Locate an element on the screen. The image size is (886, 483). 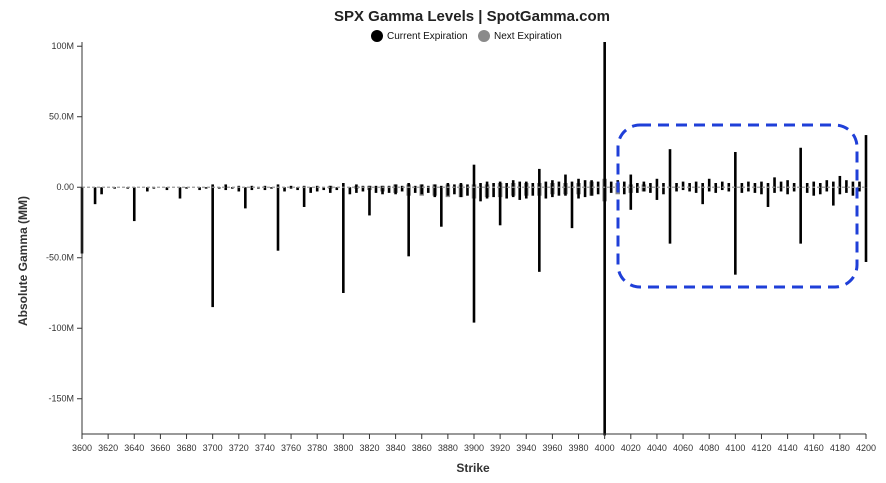
x-tick-label: 3840 is located at coordinates (396, 448).